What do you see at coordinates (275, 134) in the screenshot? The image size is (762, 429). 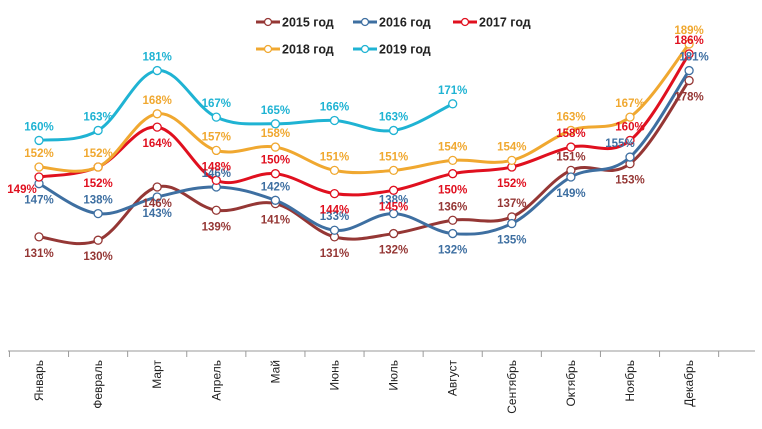 I see `series-4-data-label: 158%` at bounding box center [275, 134].